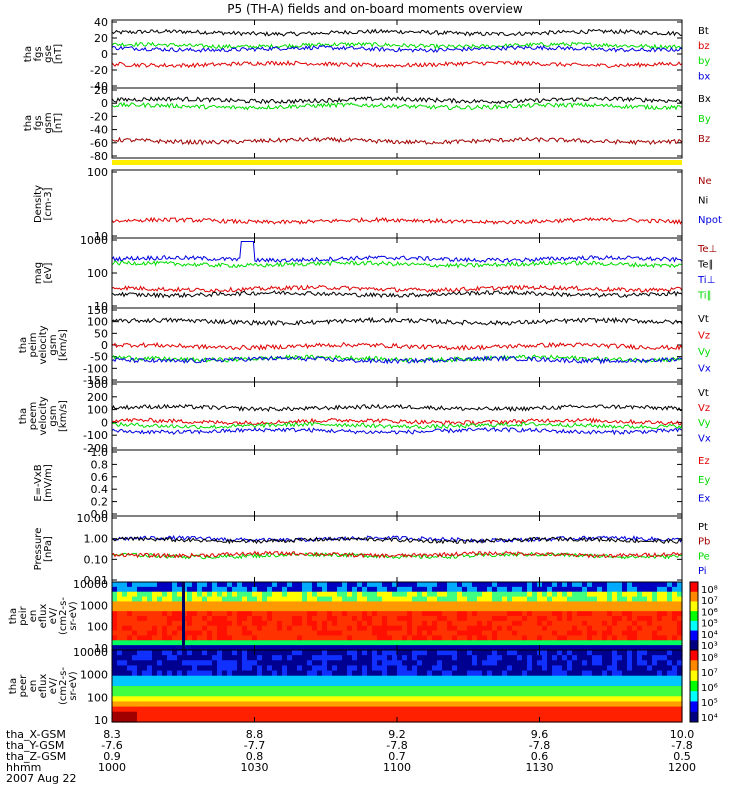  What do you see at coordinates (397, 162) in the screenshot?
I see `quality-flag-bar` at bounding box center [397, 162].